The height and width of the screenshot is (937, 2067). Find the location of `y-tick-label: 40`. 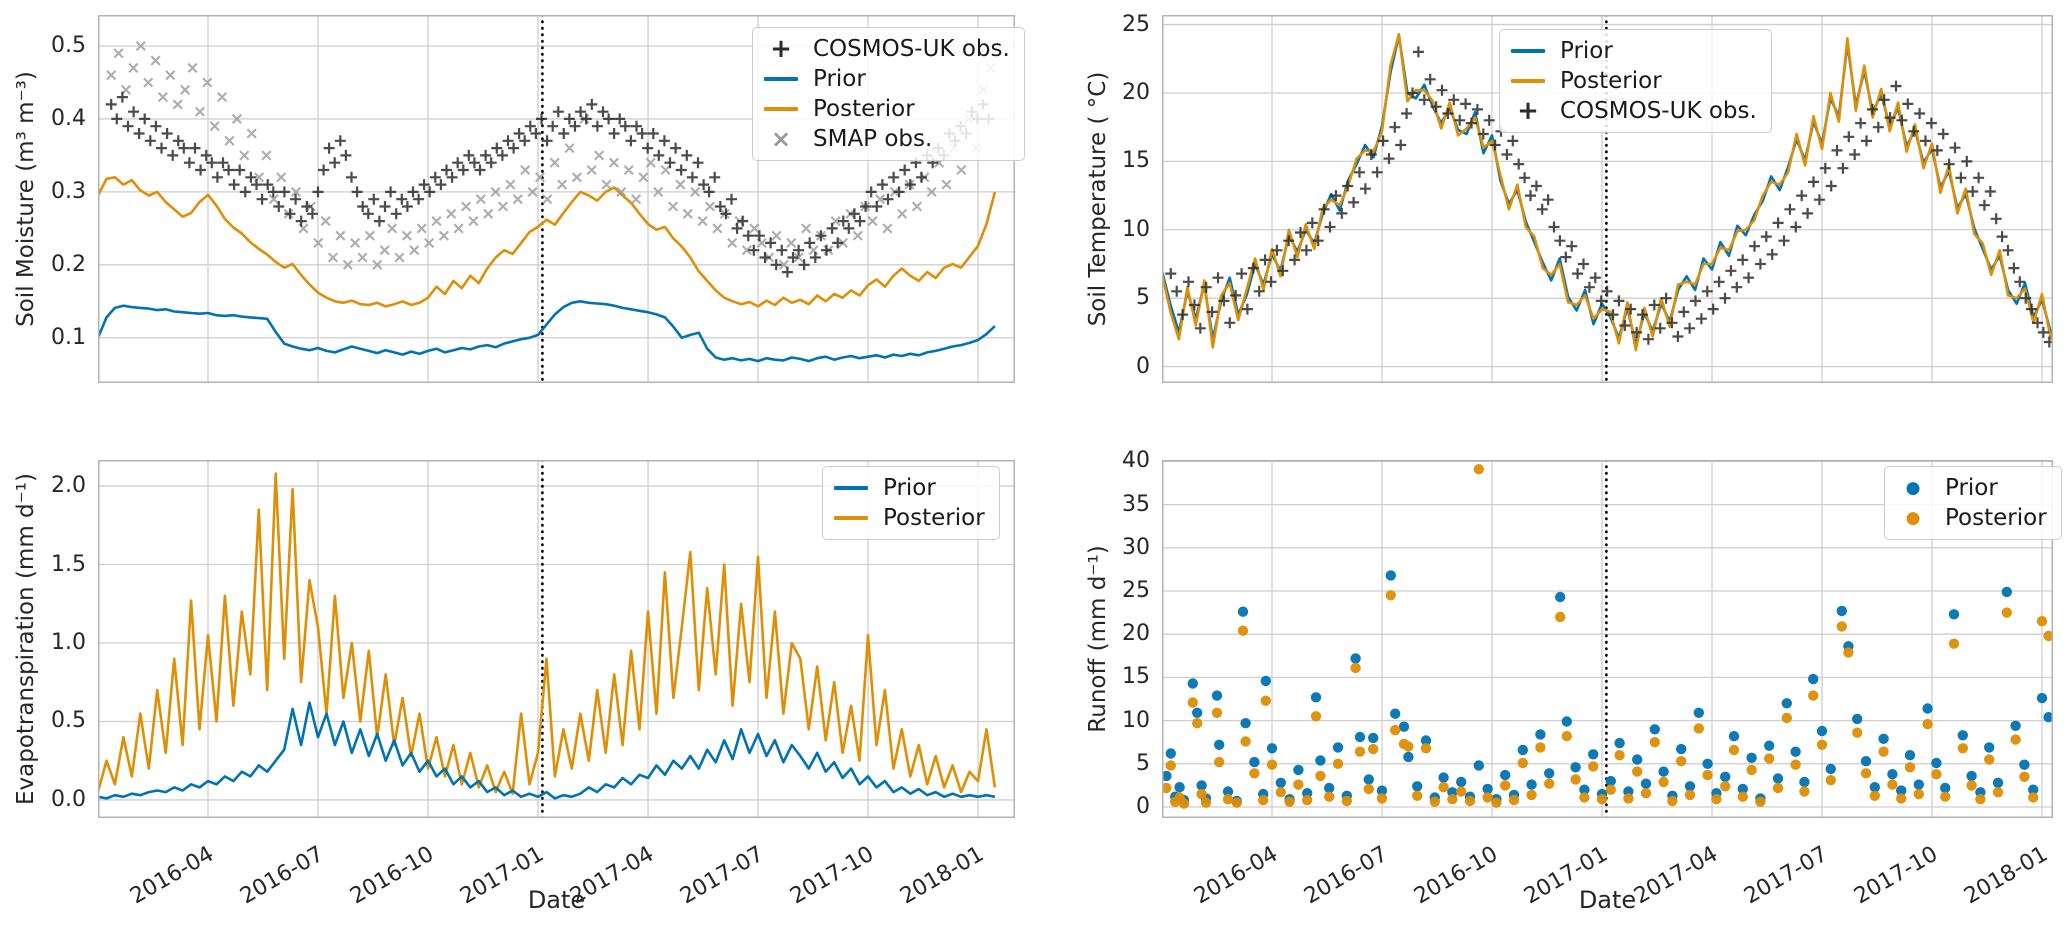

y-tick-label: 40 is located at coordinates (1136, 461).